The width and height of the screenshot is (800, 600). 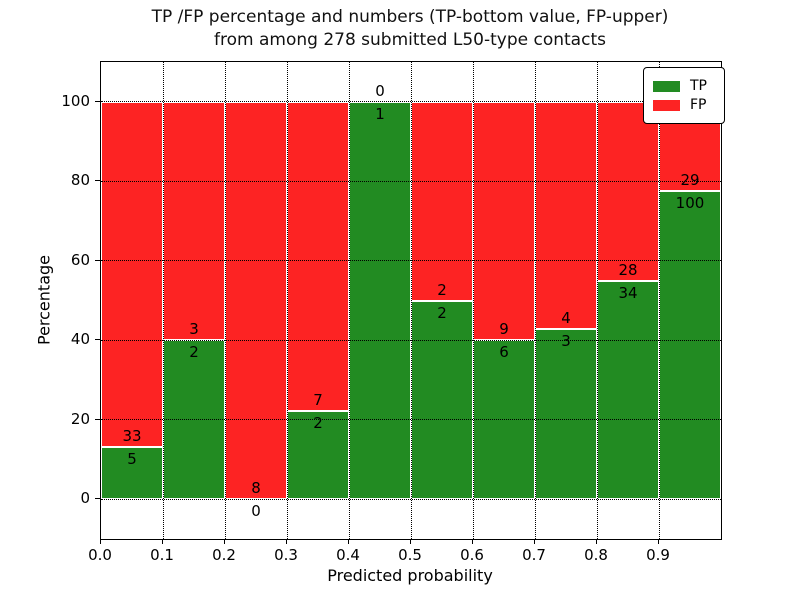 What do you see at coordinates (698, 105) in the screenshot?
I see `legend-label-fp: FP` at bounding box center [698, 105].